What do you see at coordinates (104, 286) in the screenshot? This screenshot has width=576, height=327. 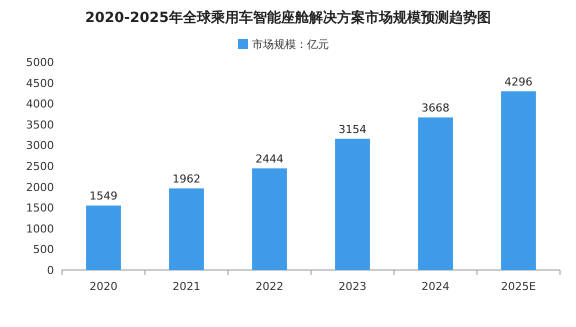 I see `x-tick-label: 2020` at bounding box center [104, 286].